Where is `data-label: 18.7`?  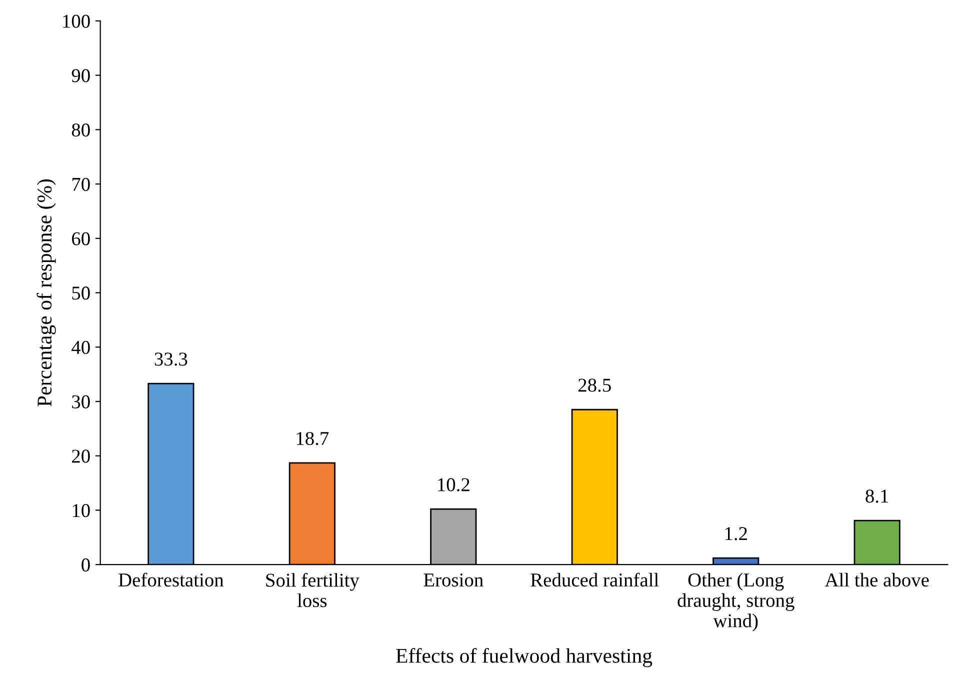
data-label: 18.7 is located at coordinates (312, 439).